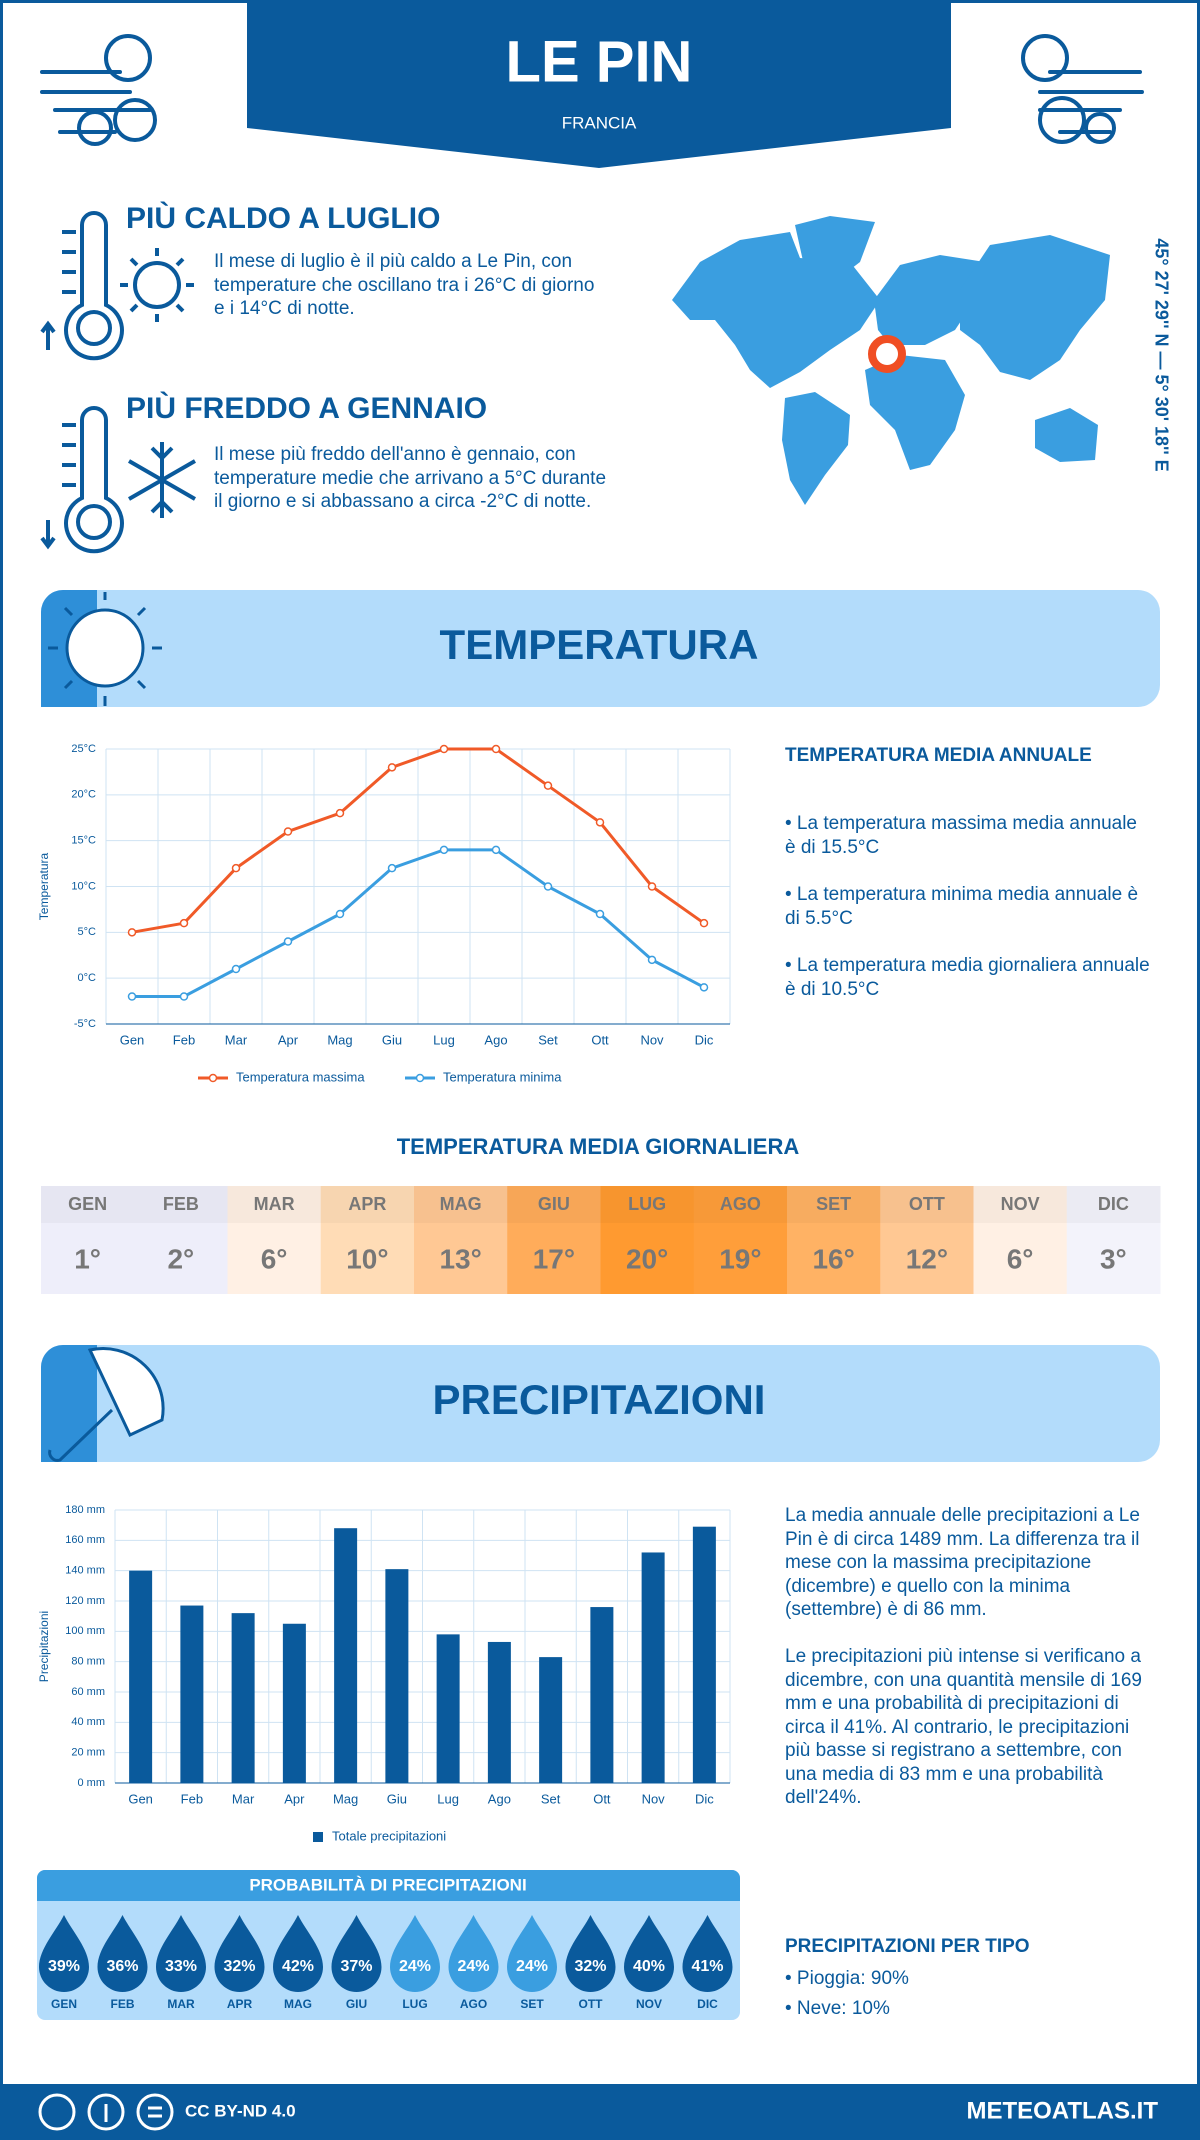  What do you see at coordinates (600, 1039) in the screenshot?
I see `x-tick-label: Ott` at bounding box center [600, 1039].